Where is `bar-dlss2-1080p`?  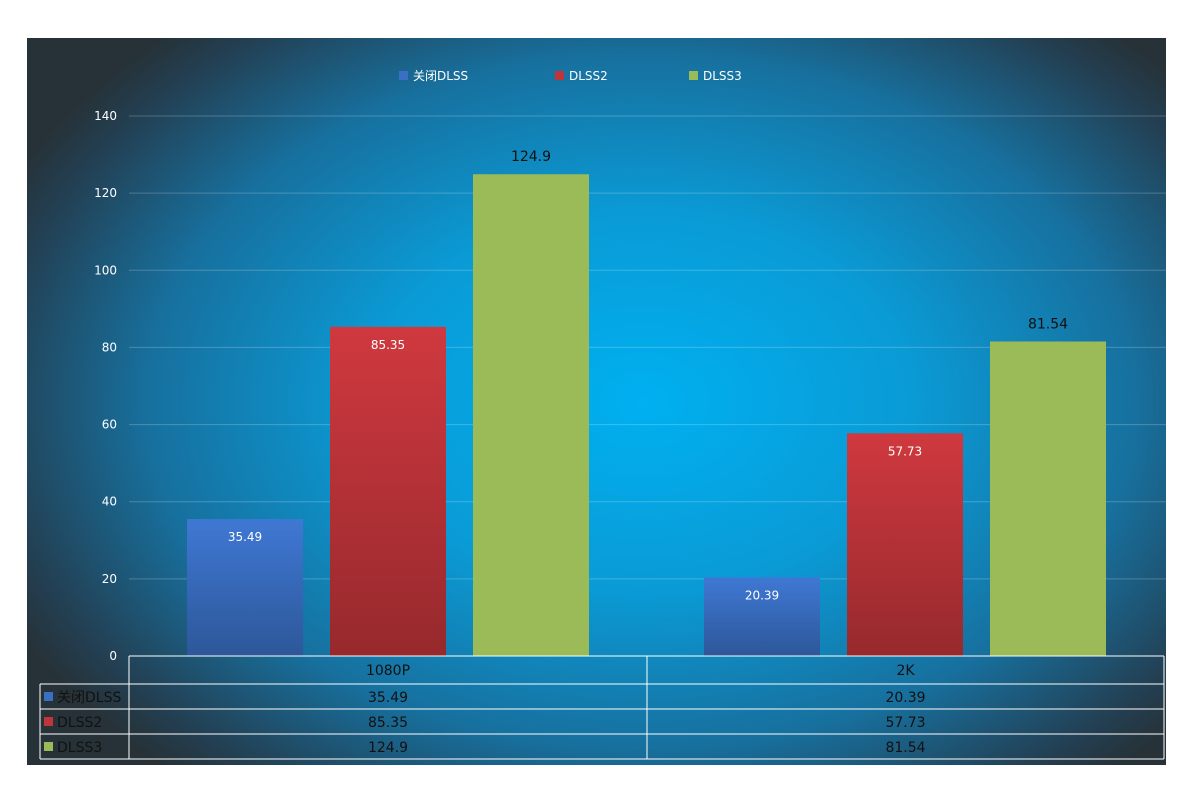
bar-dlss2-1080p is located at coordinates (388, 491).